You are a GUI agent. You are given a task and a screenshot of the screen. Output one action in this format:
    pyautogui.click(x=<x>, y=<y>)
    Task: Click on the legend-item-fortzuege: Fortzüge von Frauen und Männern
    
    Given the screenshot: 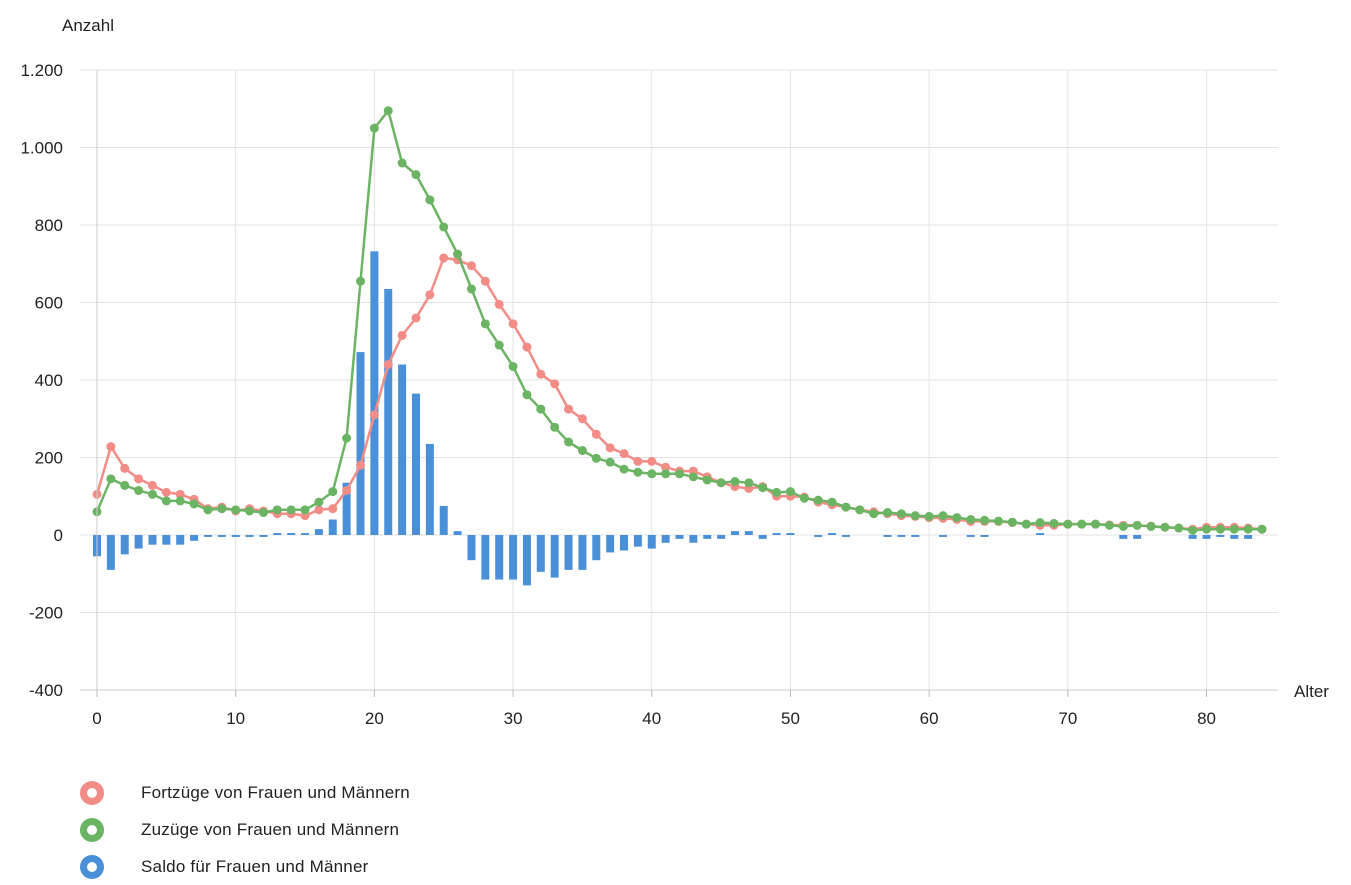 What is the action you would take?
    pyautogui.click(x=245, y=792)
    